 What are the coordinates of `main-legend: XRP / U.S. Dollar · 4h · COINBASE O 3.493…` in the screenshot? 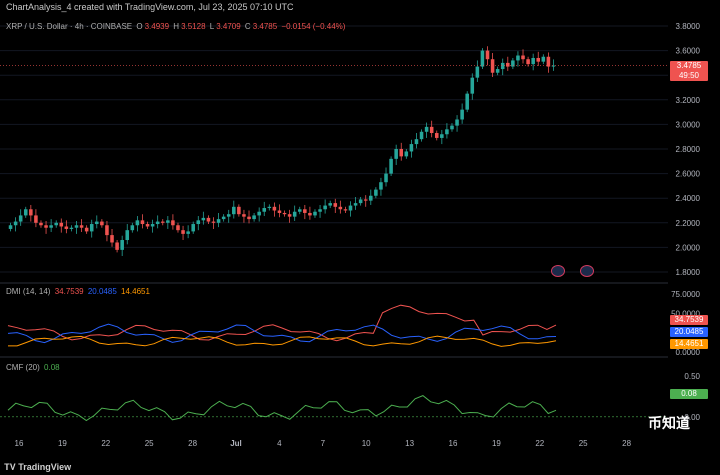 It's located at (176, 26).